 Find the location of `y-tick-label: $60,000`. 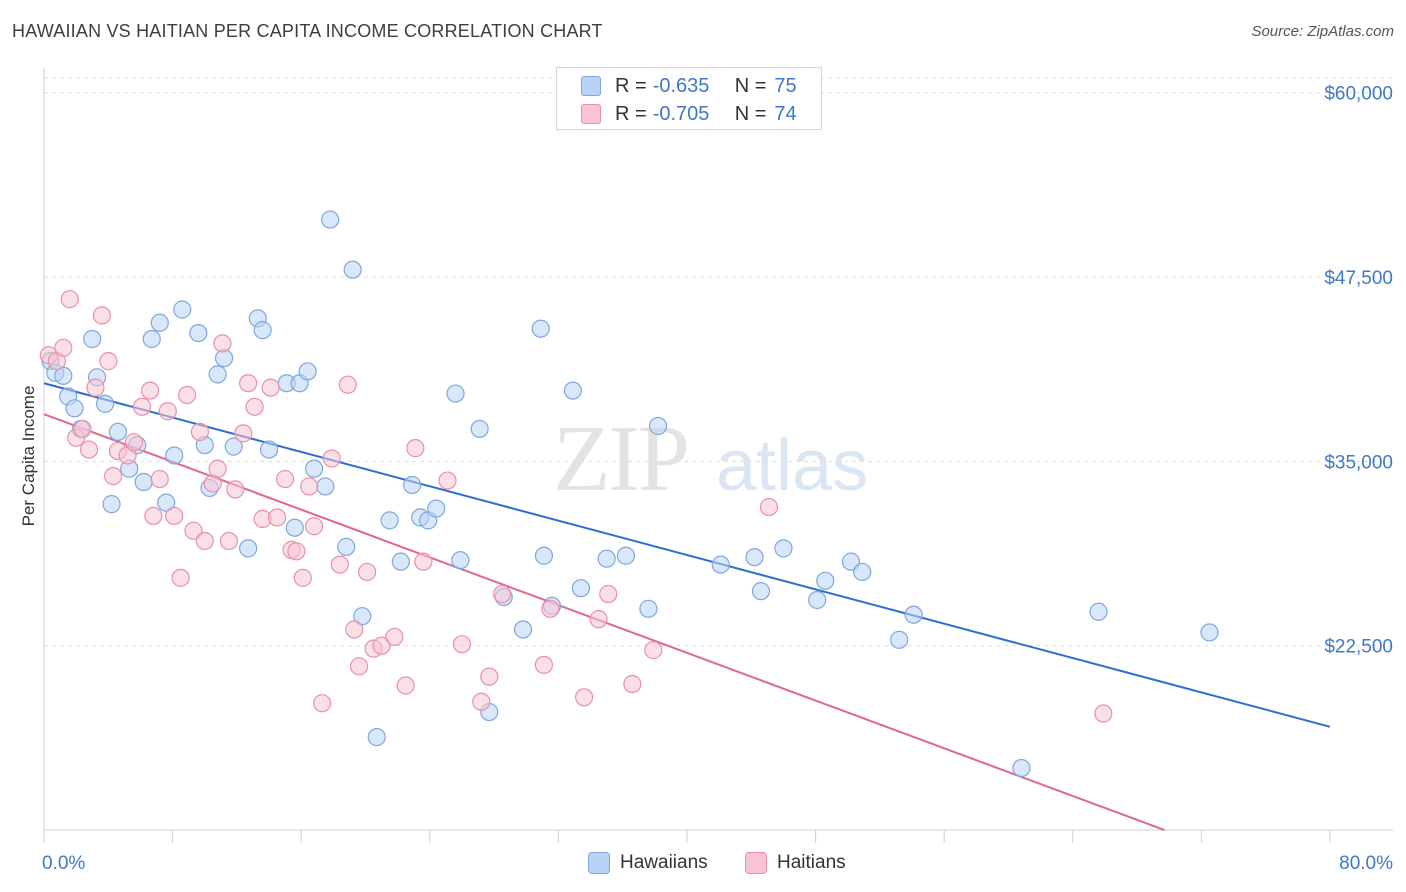

y-tick-label: $60,000 is located at coordinates (1358, 94).